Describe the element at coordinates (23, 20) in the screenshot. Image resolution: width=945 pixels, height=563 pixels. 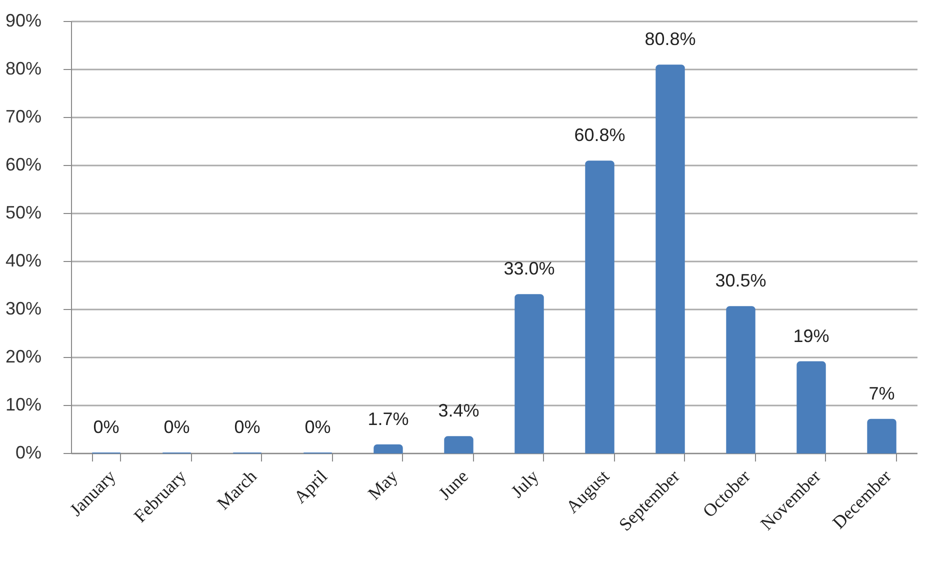
I see `y-tick-label: 90%` at that location.